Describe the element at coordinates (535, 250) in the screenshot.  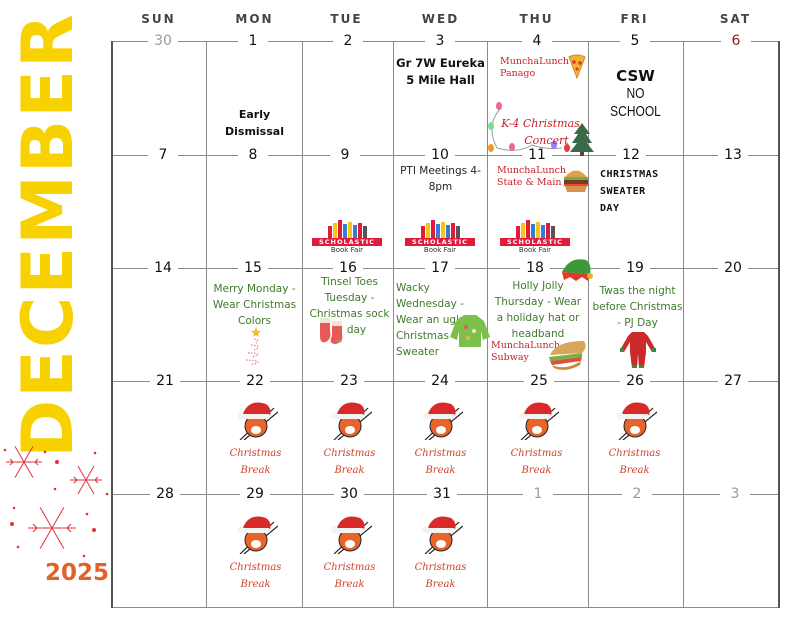
I see `book-fair-label: Book Fair` at that location.